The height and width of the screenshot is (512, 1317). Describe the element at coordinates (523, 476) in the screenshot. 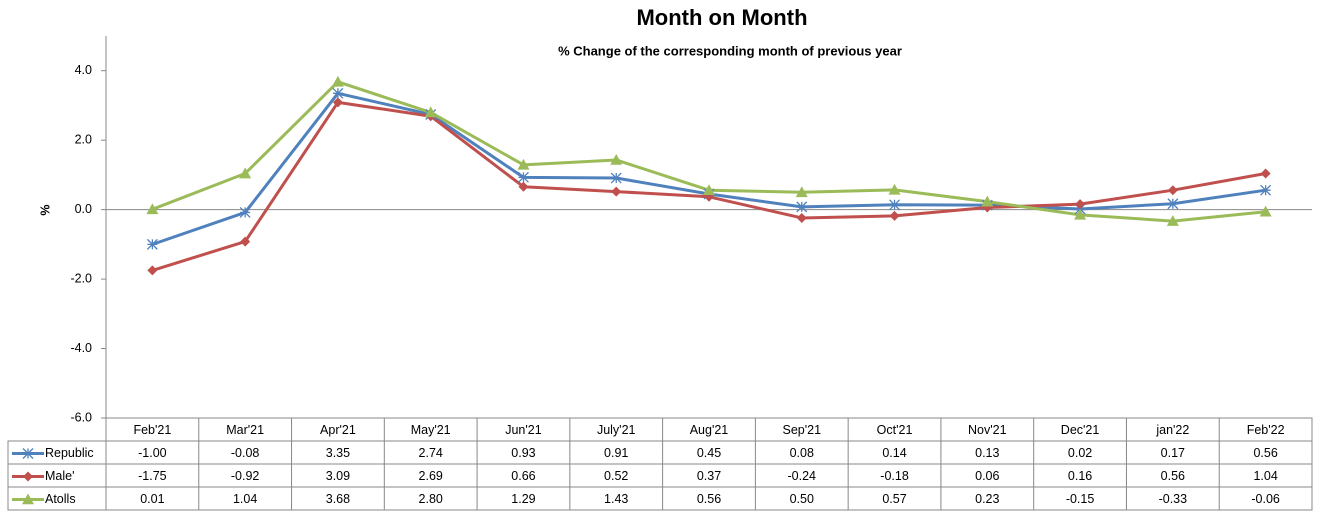

I see `table-value: 0.66` at that location.